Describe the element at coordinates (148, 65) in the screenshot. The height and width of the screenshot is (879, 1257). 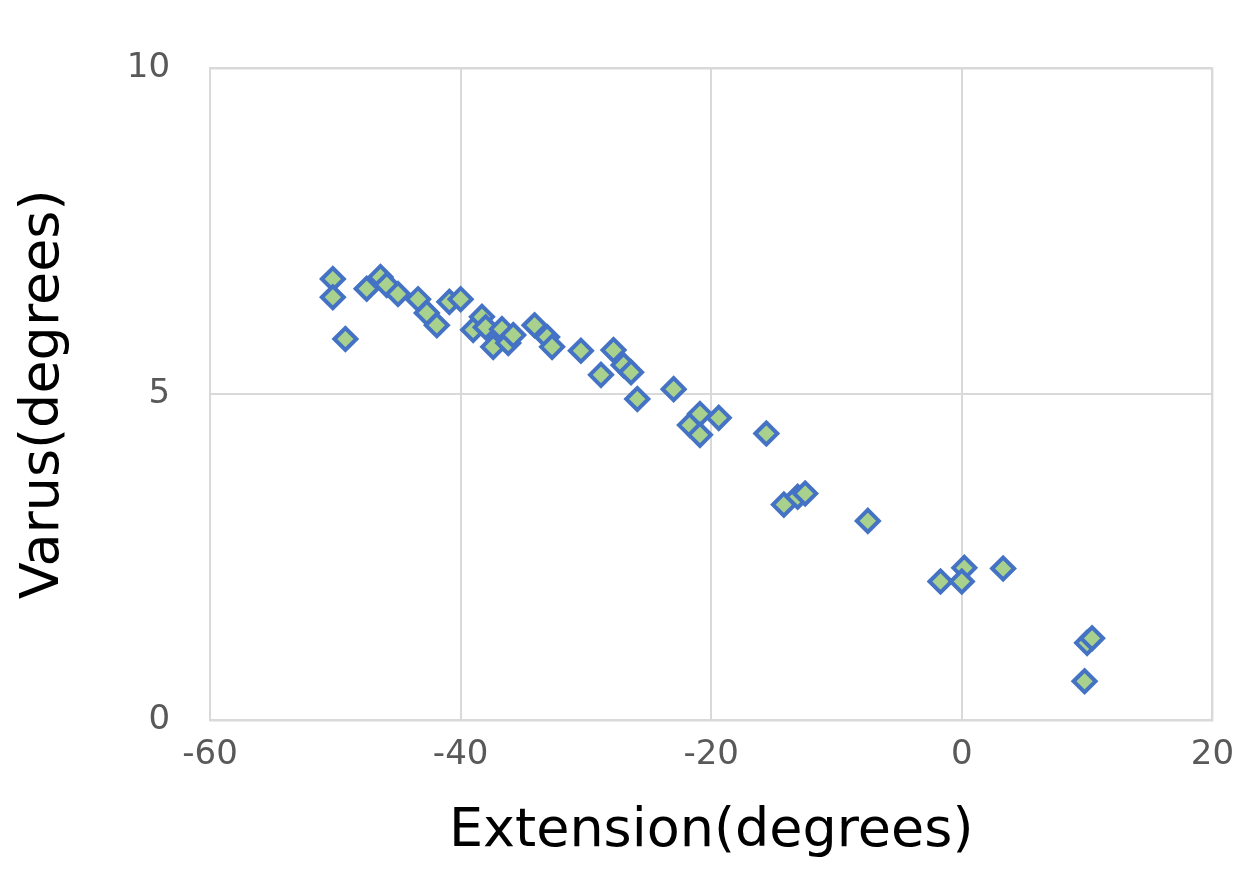
I see `y-tick-label: 10` at that location.